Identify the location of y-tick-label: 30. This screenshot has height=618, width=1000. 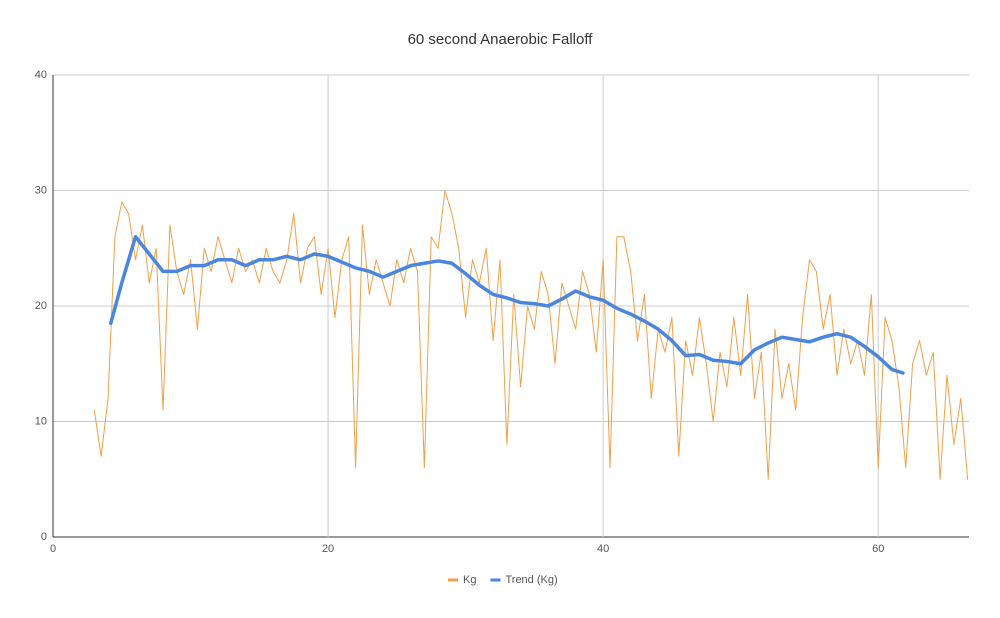
(41, 190).